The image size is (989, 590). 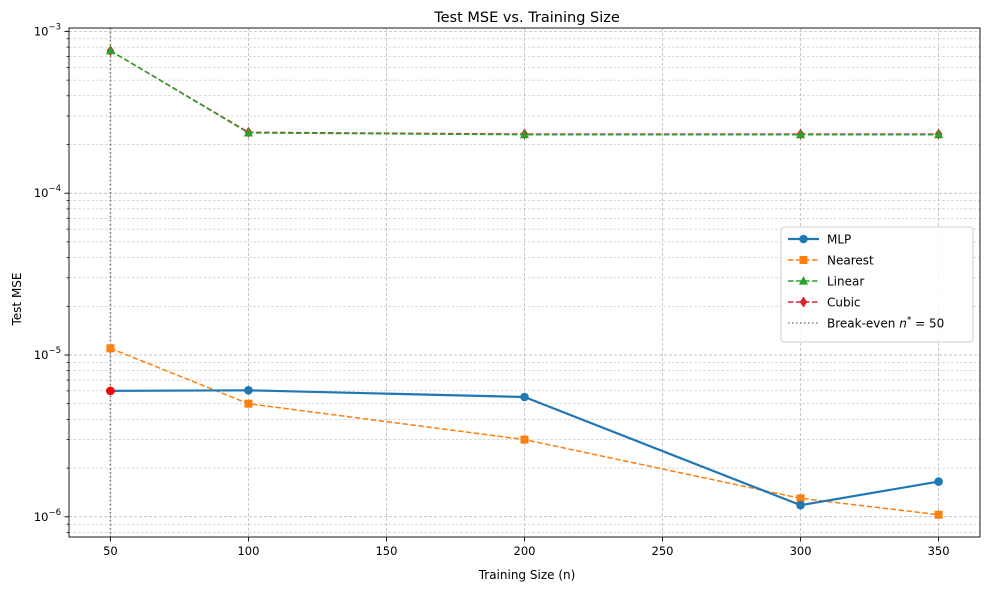 I want to click on y-tick-label: 10⁻⁵, so click(x=47, y=354).